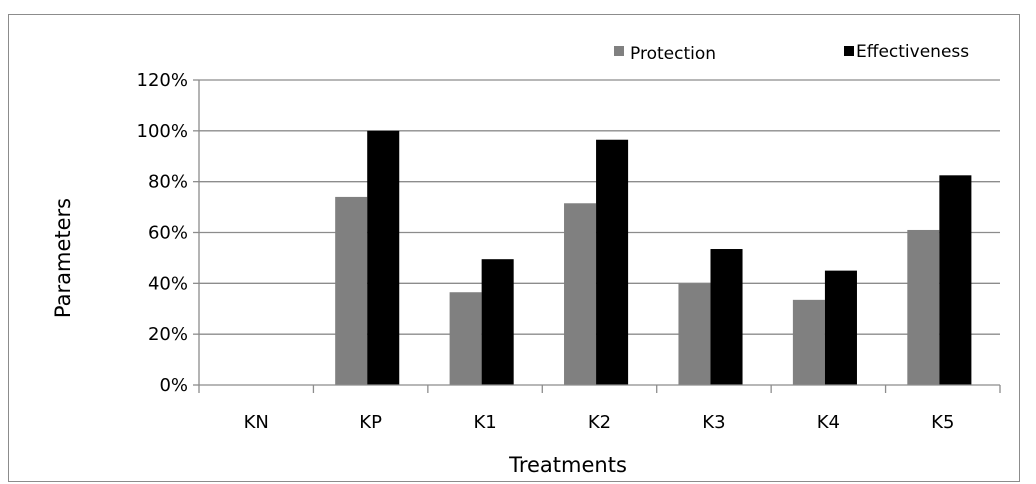 Image resolution: width=1036 pixels, height=484 pixels. I want to click on x-axis-title: Treatments, so click(567, 465).